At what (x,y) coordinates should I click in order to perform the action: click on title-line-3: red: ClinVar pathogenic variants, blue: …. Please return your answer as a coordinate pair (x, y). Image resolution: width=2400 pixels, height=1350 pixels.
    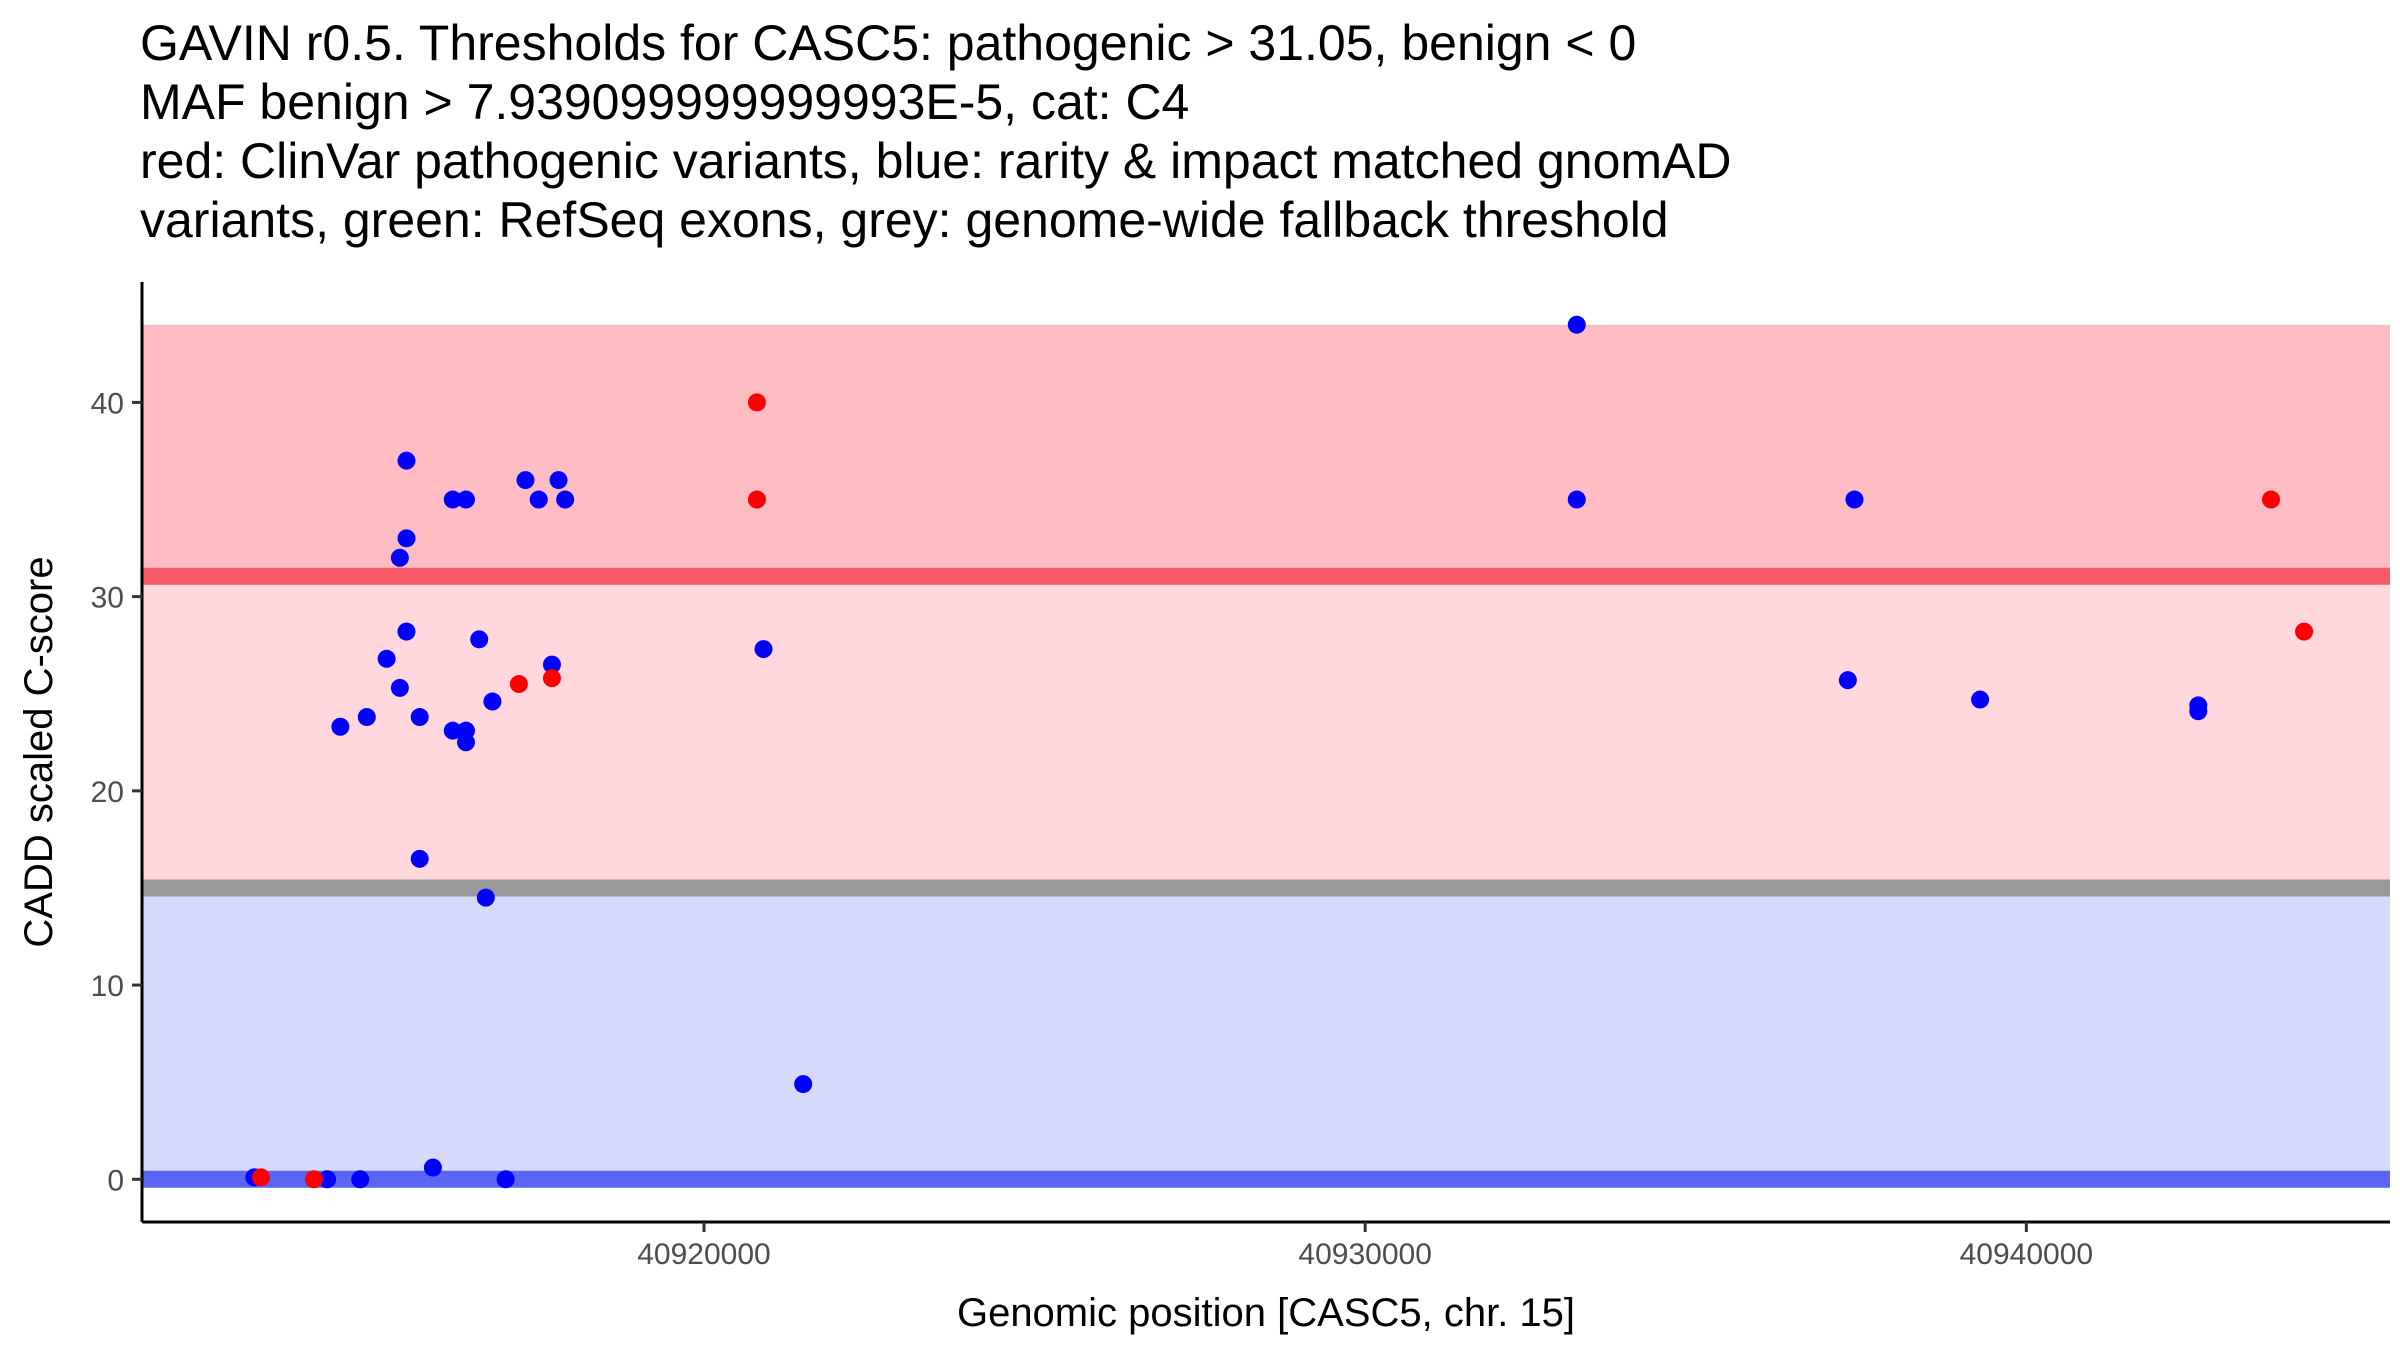
    Looking at the image, I should click on (936, 161).